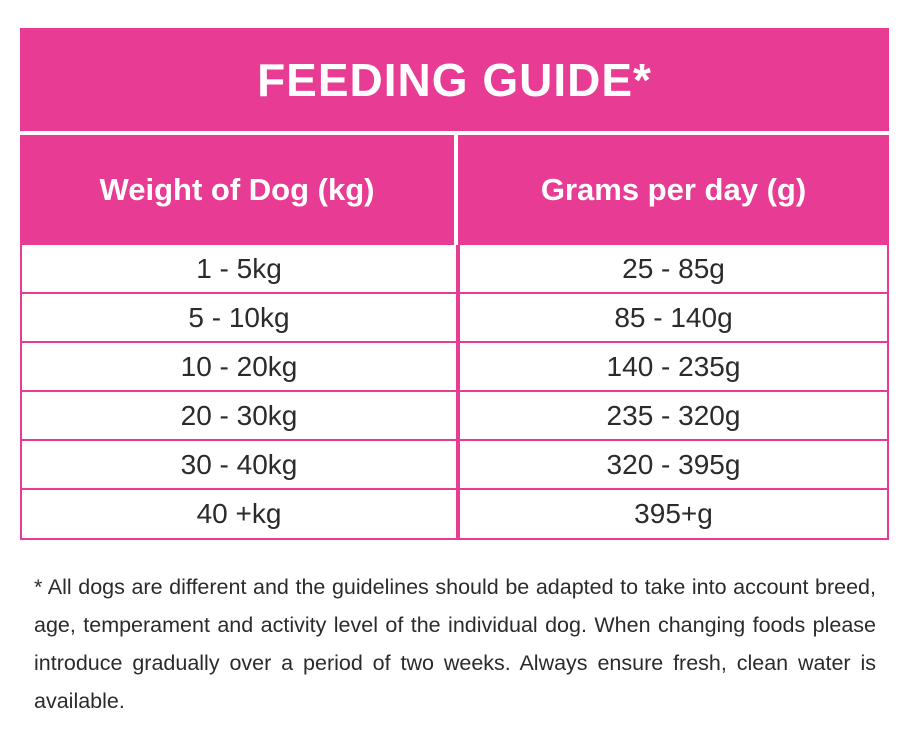 This screenshot has height=742, width=918. I want to click on grams-cell: 85 - 140g, so click(673, 317).